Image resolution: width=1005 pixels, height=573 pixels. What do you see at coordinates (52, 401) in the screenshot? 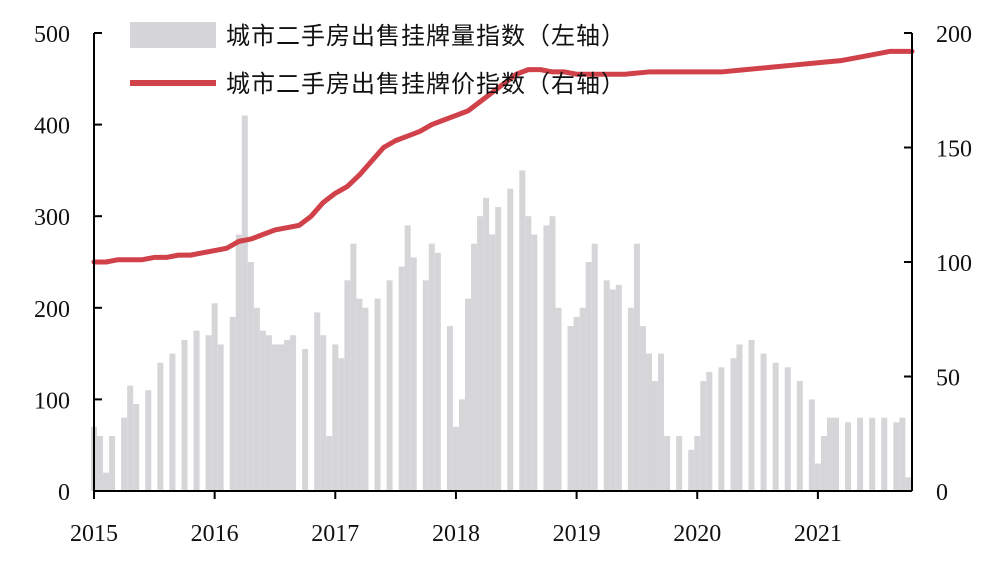
I see `left-tick-label: 100` at bounding box center [52, 401].